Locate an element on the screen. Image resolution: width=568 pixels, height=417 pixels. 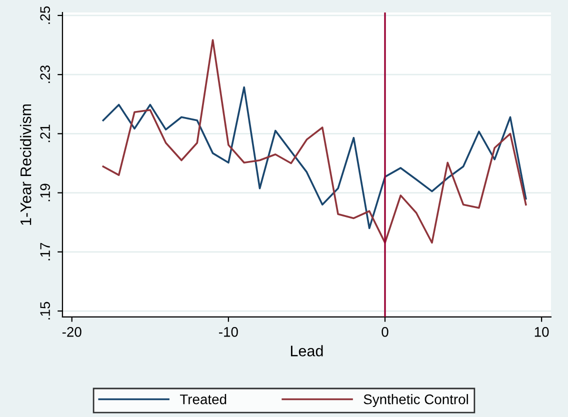
y-tick-label: .21 is located at coordinates (45, 133).